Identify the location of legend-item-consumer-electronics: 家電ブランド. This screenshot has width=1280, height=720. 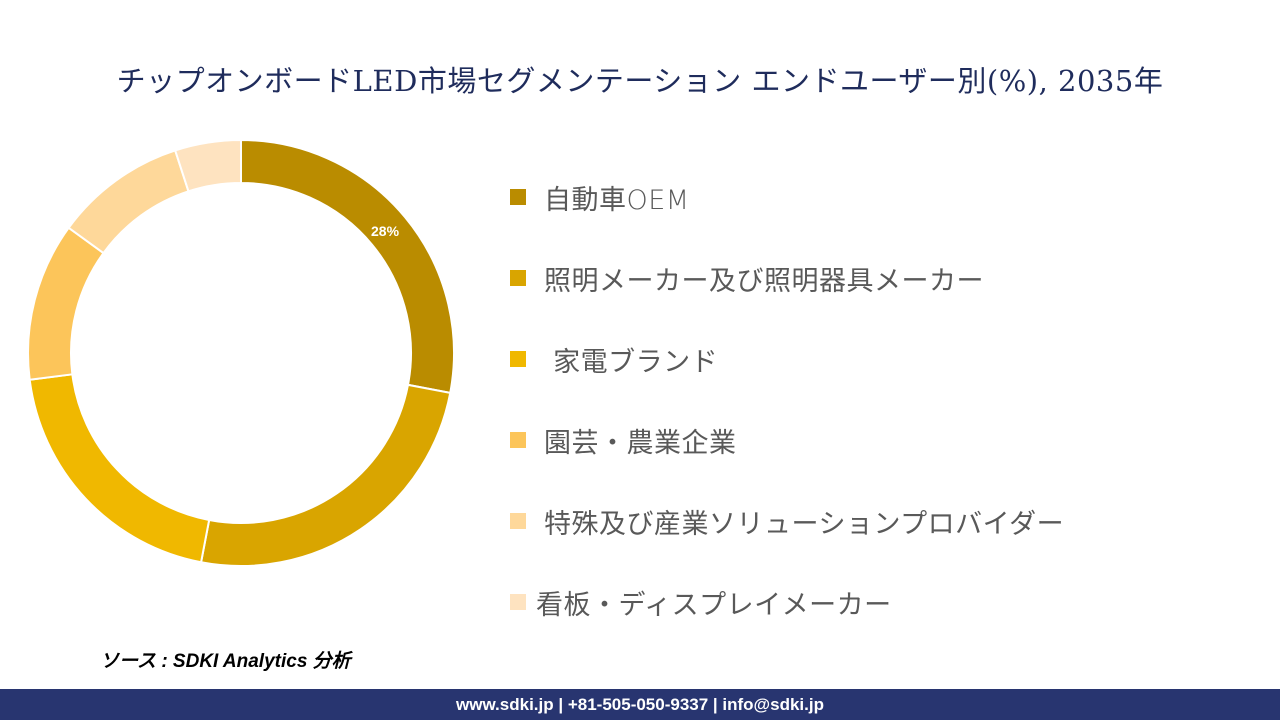
(787, 359).